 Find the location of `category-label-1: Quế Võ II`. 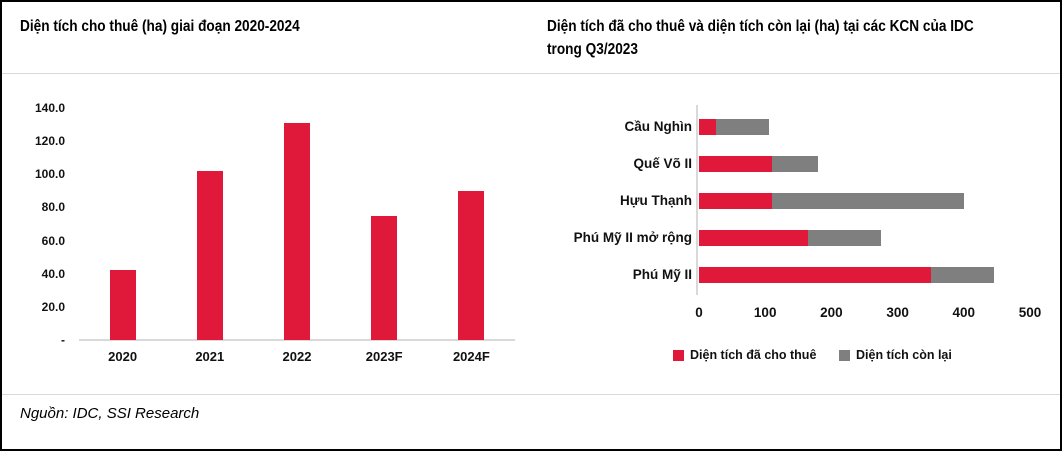

category-label-1: Quế Võ II is located at coordinates (662, 163).